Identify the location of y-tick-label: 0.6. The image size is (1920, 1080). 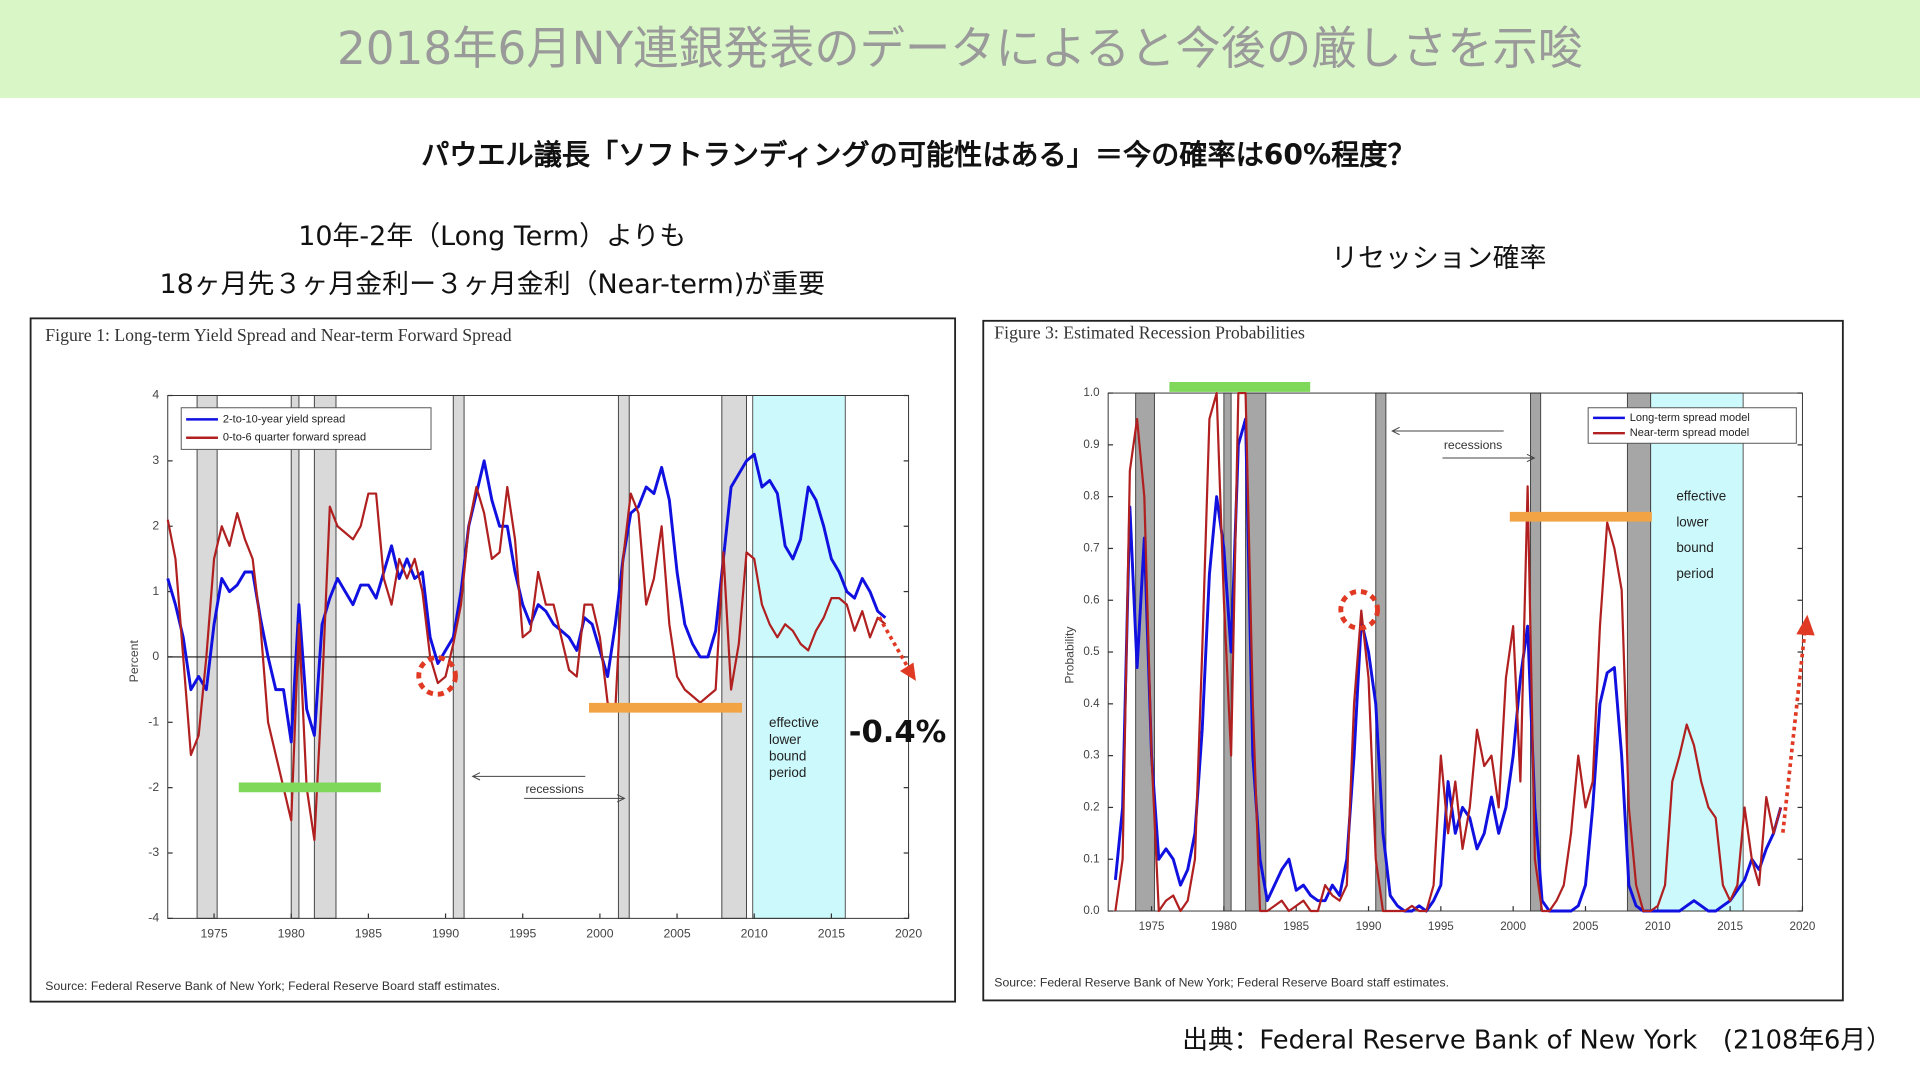
(1091, 599).